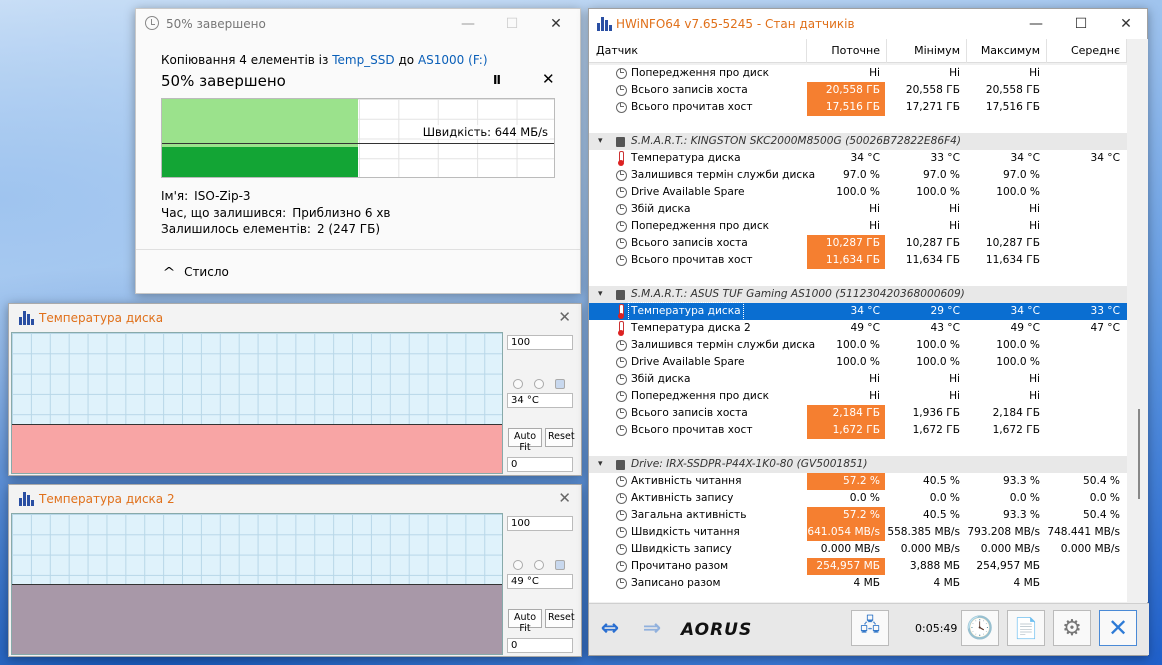 The height and width of the screenshot is (665, 1162). What do you see at coordinates (717, 630) in the screenshot?
I see `aorus-logo: AORUS` at bounding box center [717, 630].